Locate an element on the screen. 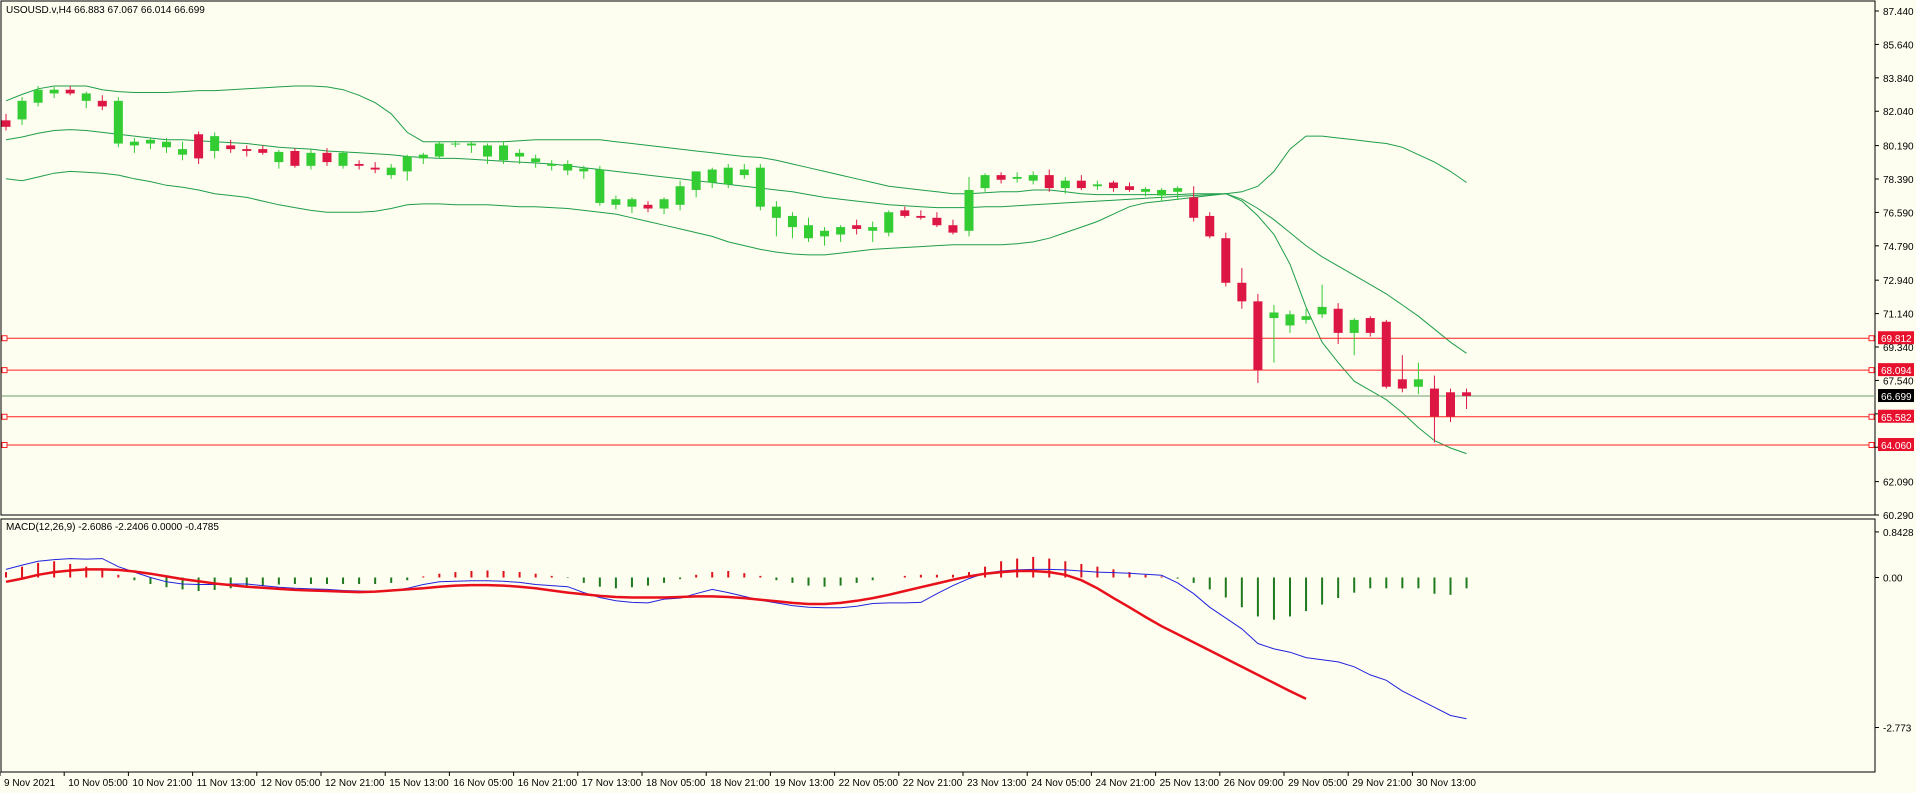 The width and height of the screenshot is (1916, 798). price-axis-label: 83.840 is located at coordinates (1898, 79).